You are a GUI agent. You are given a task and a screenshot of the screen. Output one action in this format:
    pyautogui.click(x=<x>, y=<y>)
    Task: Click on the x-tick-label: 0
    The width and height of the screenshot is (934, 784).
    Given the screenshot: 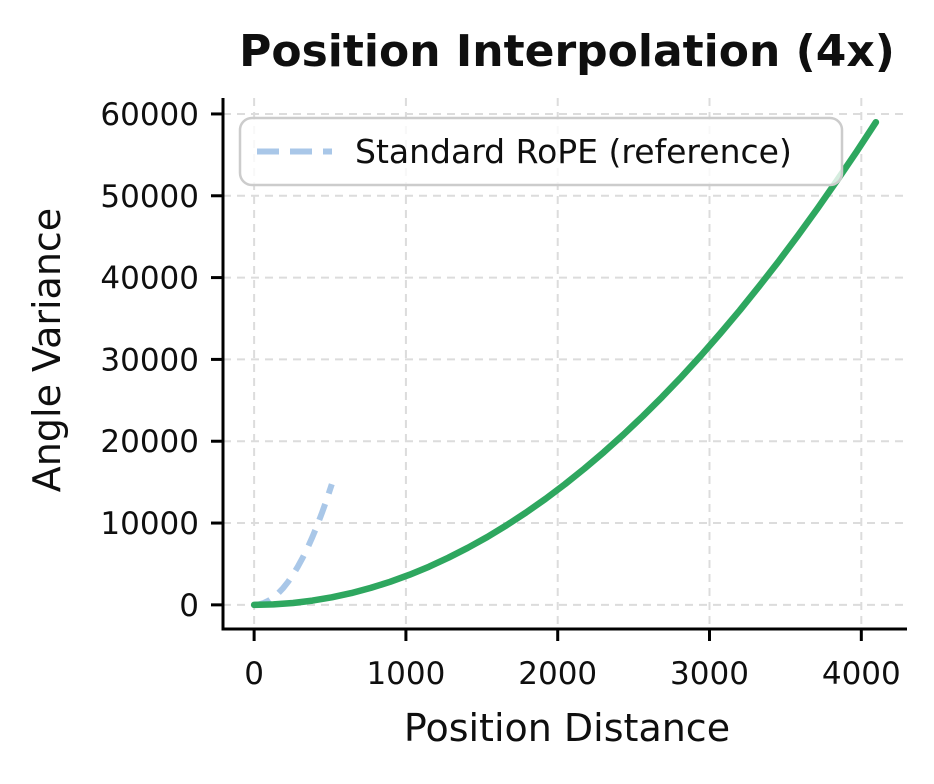 What is the action you would take?
    pyautogui.click(x=254, y=674)
    